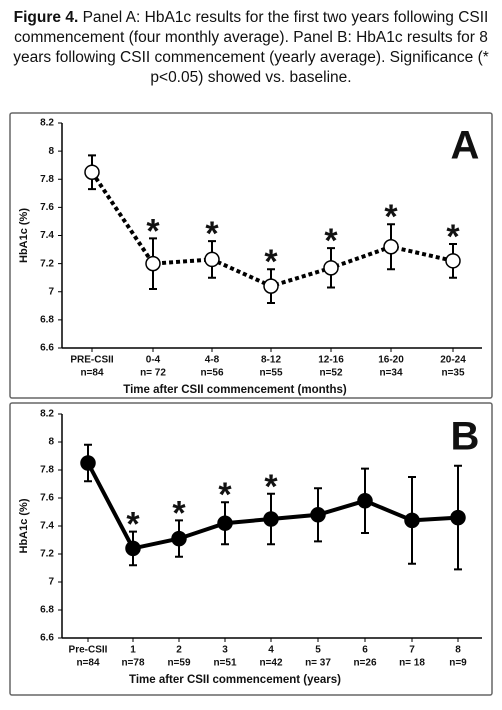  Describe the element at coordinates (153, 360) in the screenshot. I see `x-tick-label: 0-4` at that location.